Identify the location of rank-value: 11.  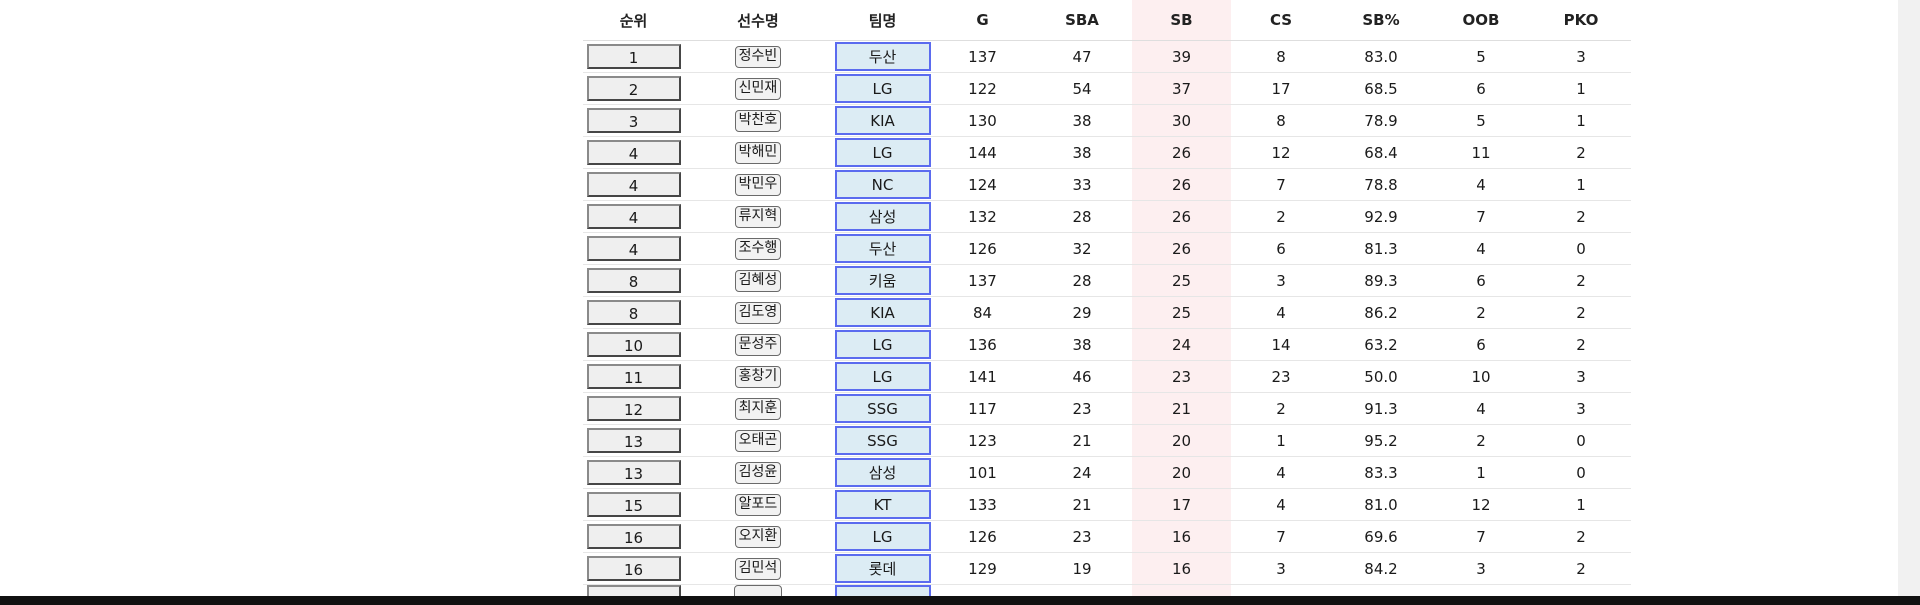
(633, 376).